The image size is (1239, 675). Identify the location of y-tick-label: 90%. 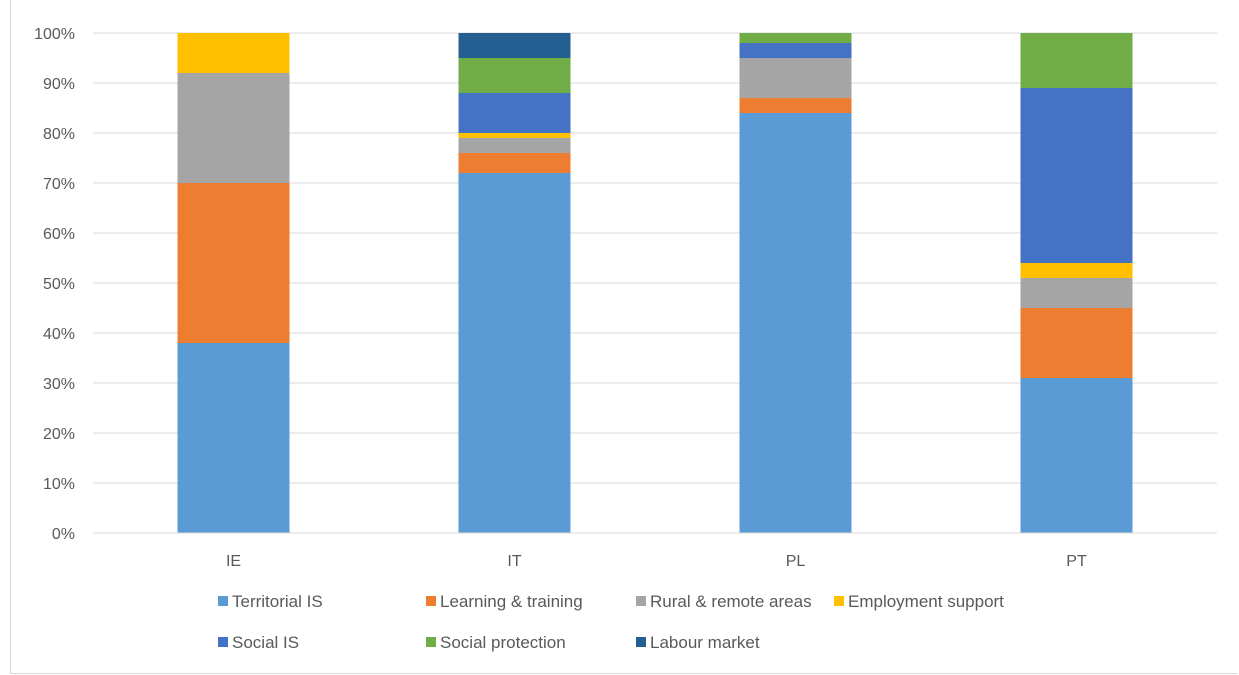
(59, 84).